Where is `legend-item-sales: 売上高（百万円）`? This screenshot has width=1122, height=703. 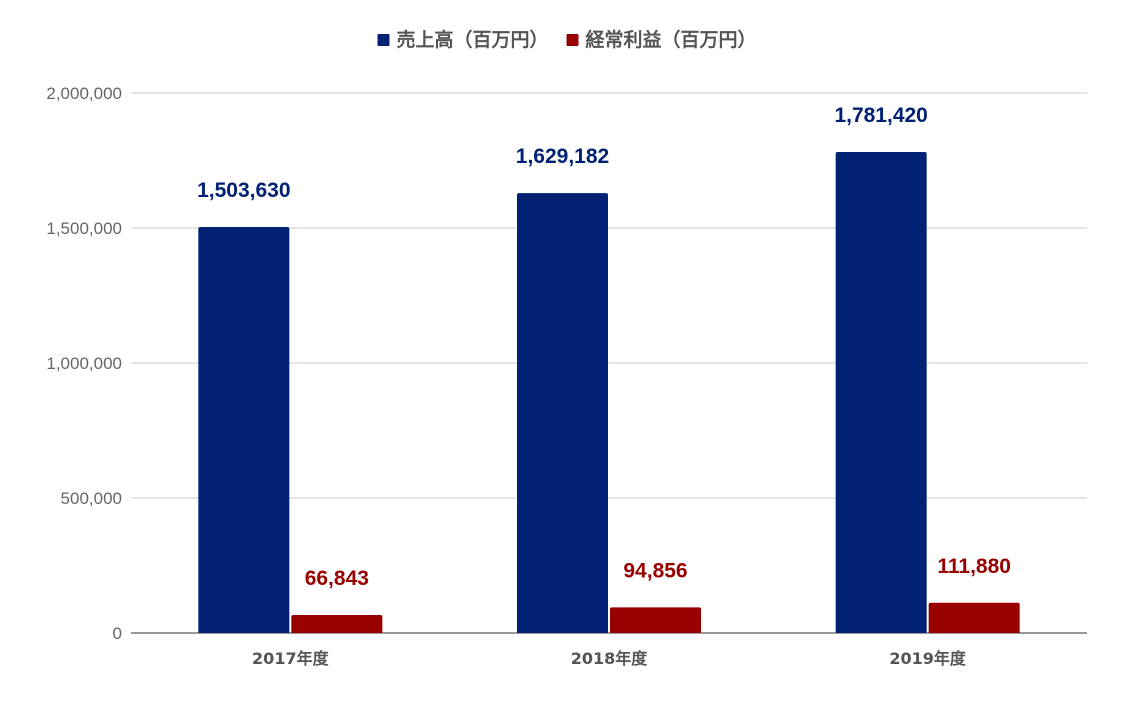 legend-item-sales: 売上高（百万円） is located at coordinates (463, 39).